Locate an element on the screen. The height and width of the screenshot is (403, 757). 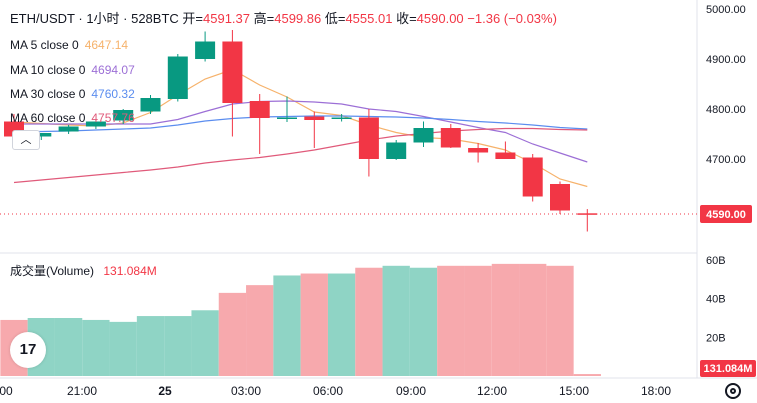
ma-line-ma60 is located at coordinates (300, 155).